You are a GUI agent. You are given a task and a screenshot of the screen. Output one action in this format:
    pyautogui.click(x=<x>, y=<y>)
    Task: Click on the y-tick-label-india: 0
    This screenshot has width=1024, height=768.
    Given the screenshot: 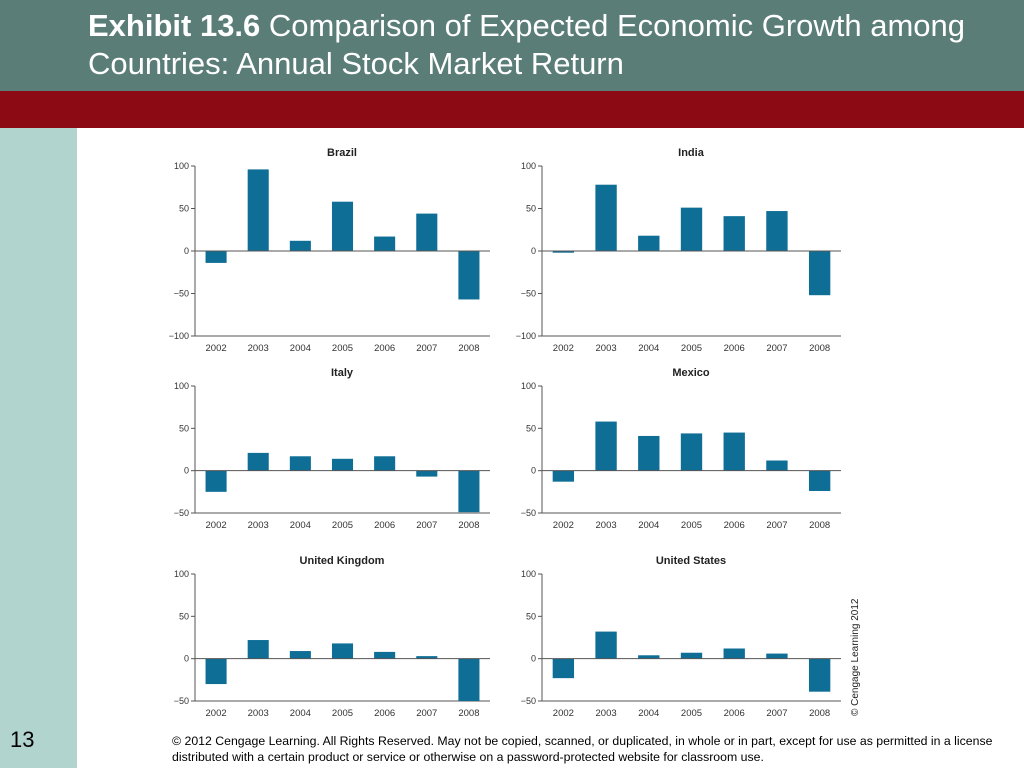 What is the action you would take?
    pyautogui.click(x=533, y=251)
    